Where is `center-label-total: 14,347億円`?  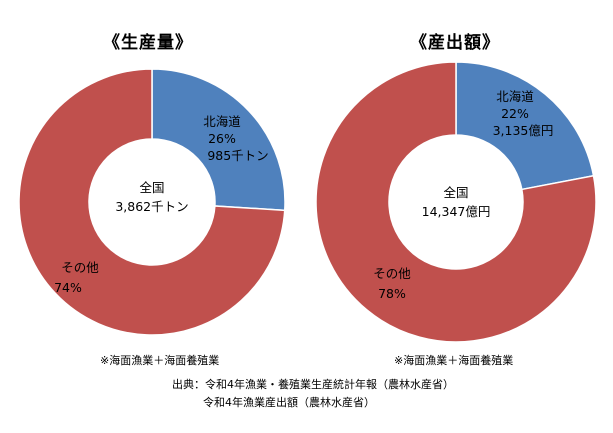
center-label-total: 14,347億円 is located at coordinates (456, 211).